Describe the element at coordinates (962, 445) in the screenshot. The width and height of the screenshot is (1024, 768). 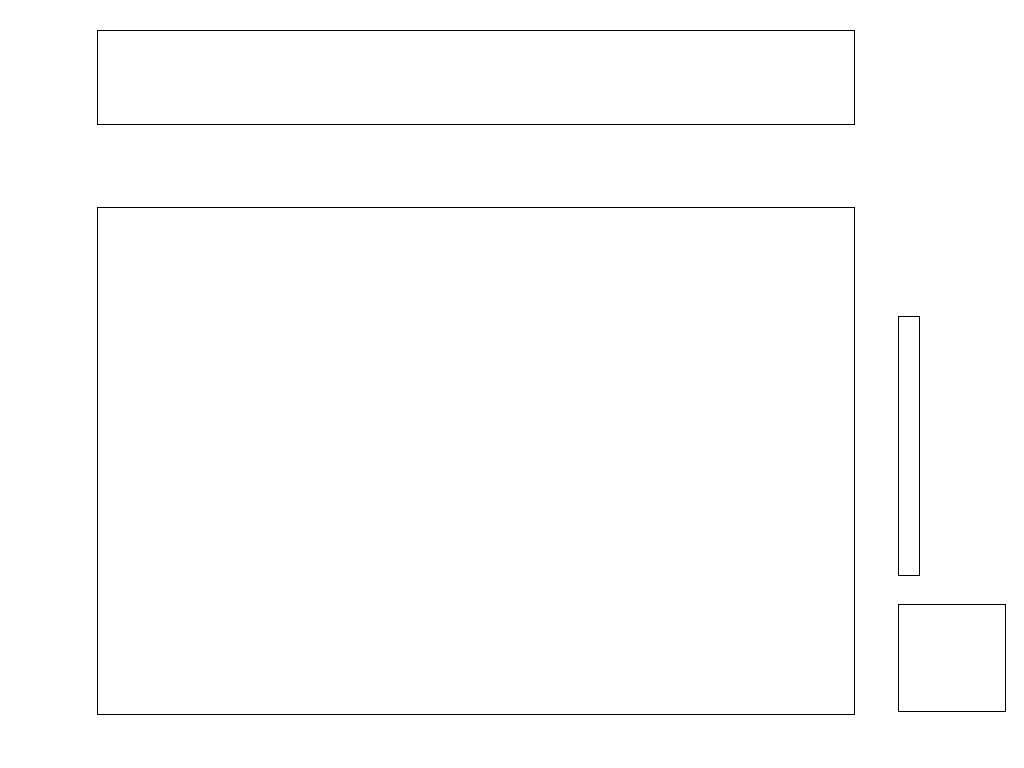
I see `timestamp-text` at that location.